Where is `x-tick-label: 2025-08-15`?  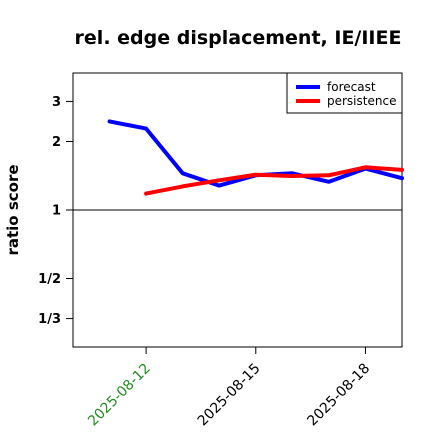 x-tick-label: 2025-08-15 is located at coordinates (229, 395).